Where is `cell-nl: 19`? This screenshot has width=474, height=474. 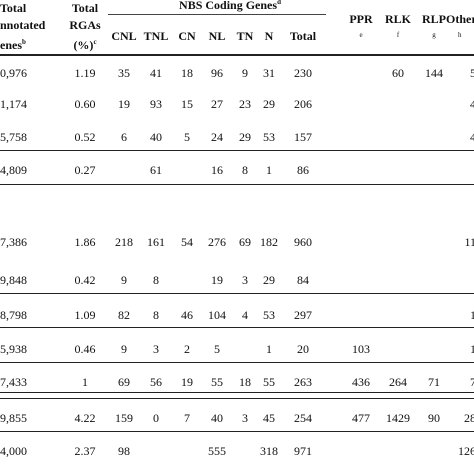 cell-nl: 19 is located at coordinates (217, 280).